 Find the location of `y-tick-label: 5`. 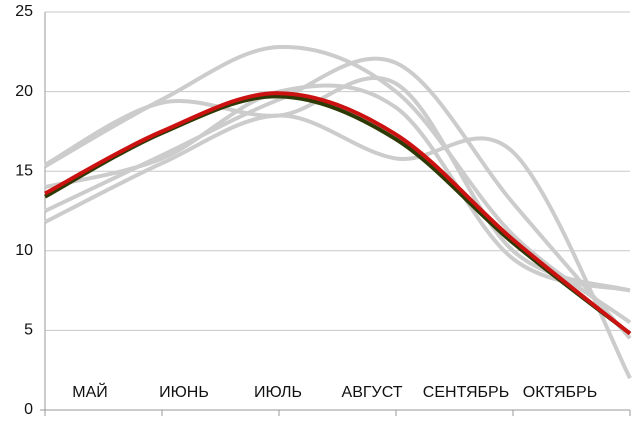

y-tick-label: 5 is located at coordinates (28, 330).